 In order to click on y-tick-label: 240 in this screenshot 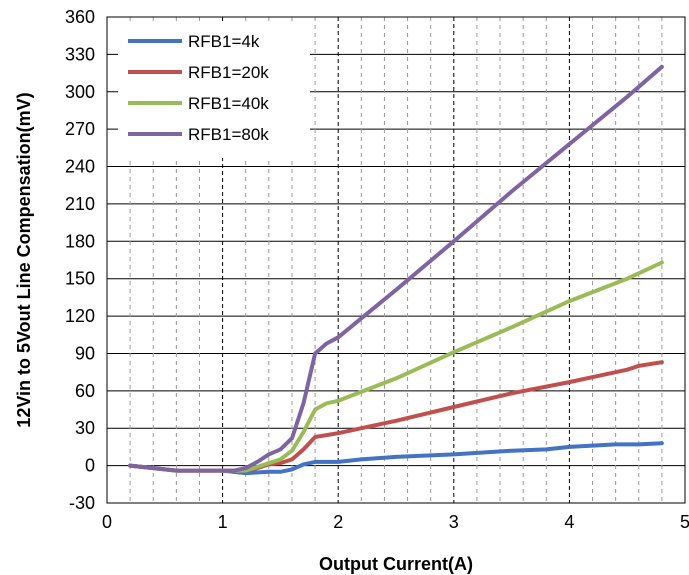, I will do `click(80, 167)`.